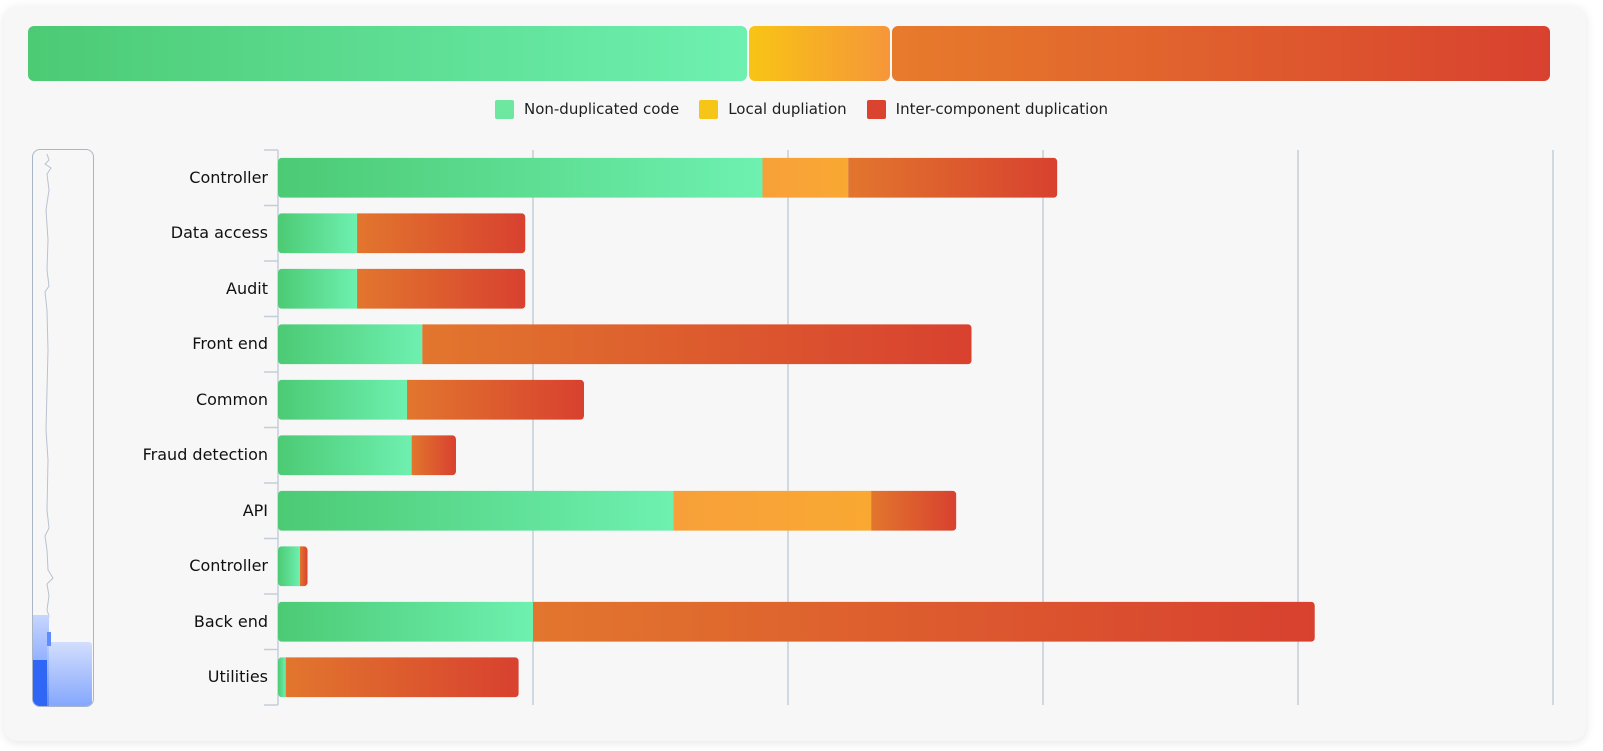  I want to click on summary-bar, so click(790, 53).